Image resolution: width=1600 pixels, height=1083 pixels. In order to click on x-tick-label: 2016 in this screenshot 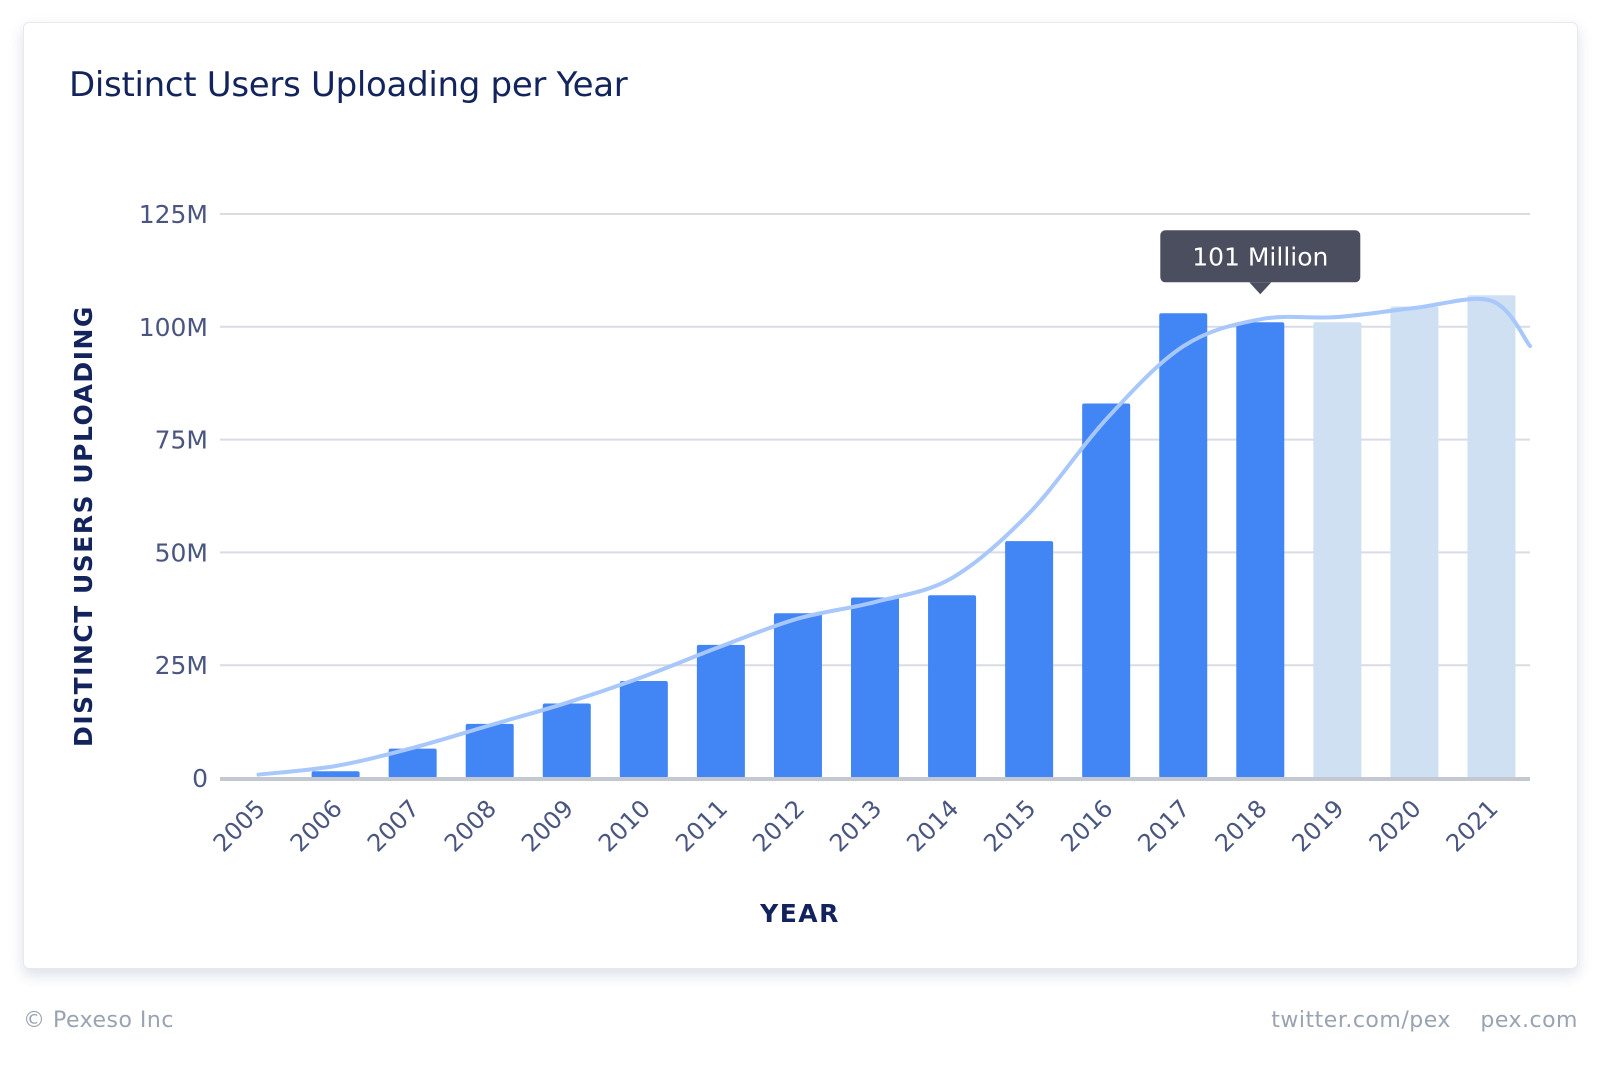, I will do `click(1086, 825)`.